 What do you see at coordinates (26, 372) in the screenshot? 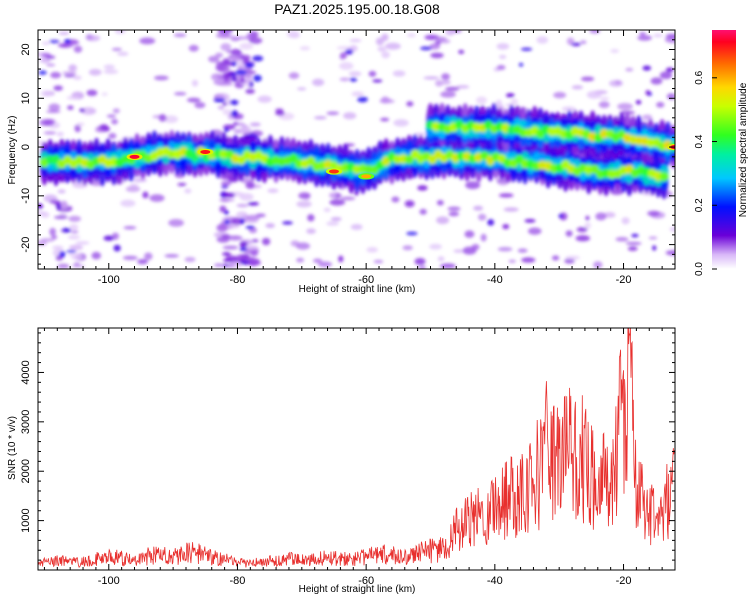
I see `snr-y-tick-label: 4000` at bounding box center [26, 372].